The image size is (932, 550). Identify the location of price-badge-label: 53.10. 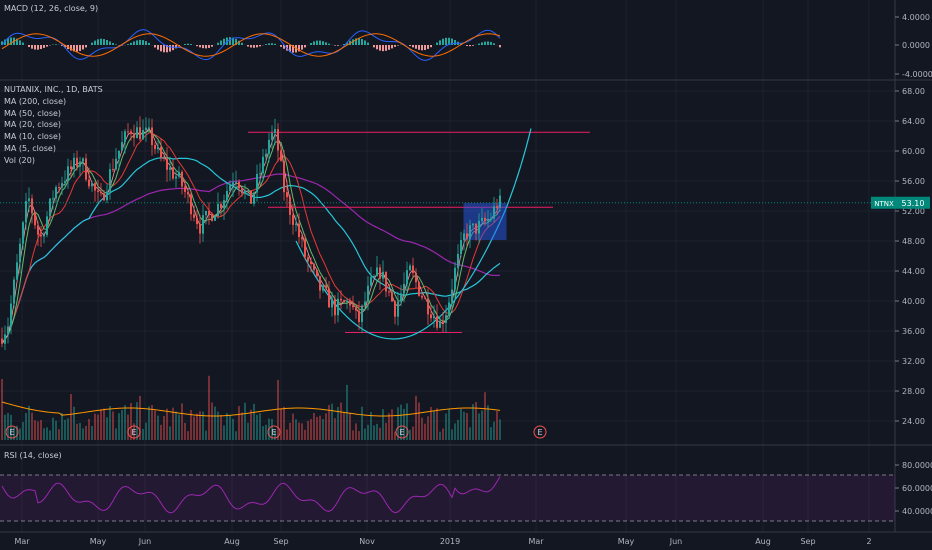
(913, 203).